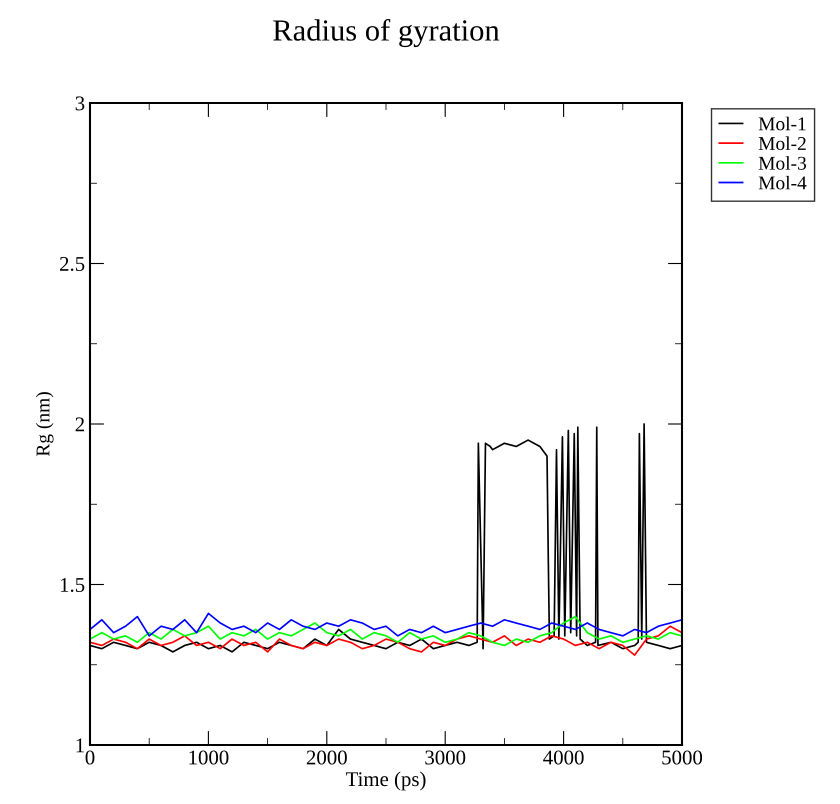  Describe the element at coordinates (682, 757) in the screenshot. I see `x-tick-label: 5000` at that location.